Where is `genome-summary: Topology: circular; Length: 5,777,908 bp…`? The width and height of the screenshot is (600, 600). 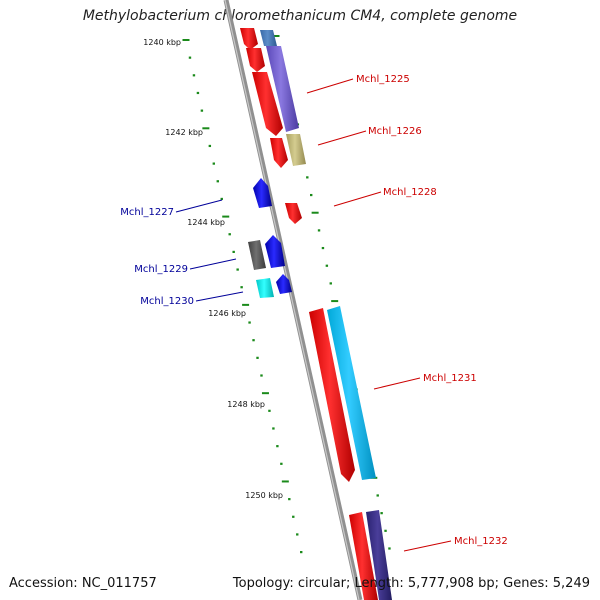 genome-summary: Topology: circular; Length: 5,777,908 bp… is located at coordinates (411, 583).